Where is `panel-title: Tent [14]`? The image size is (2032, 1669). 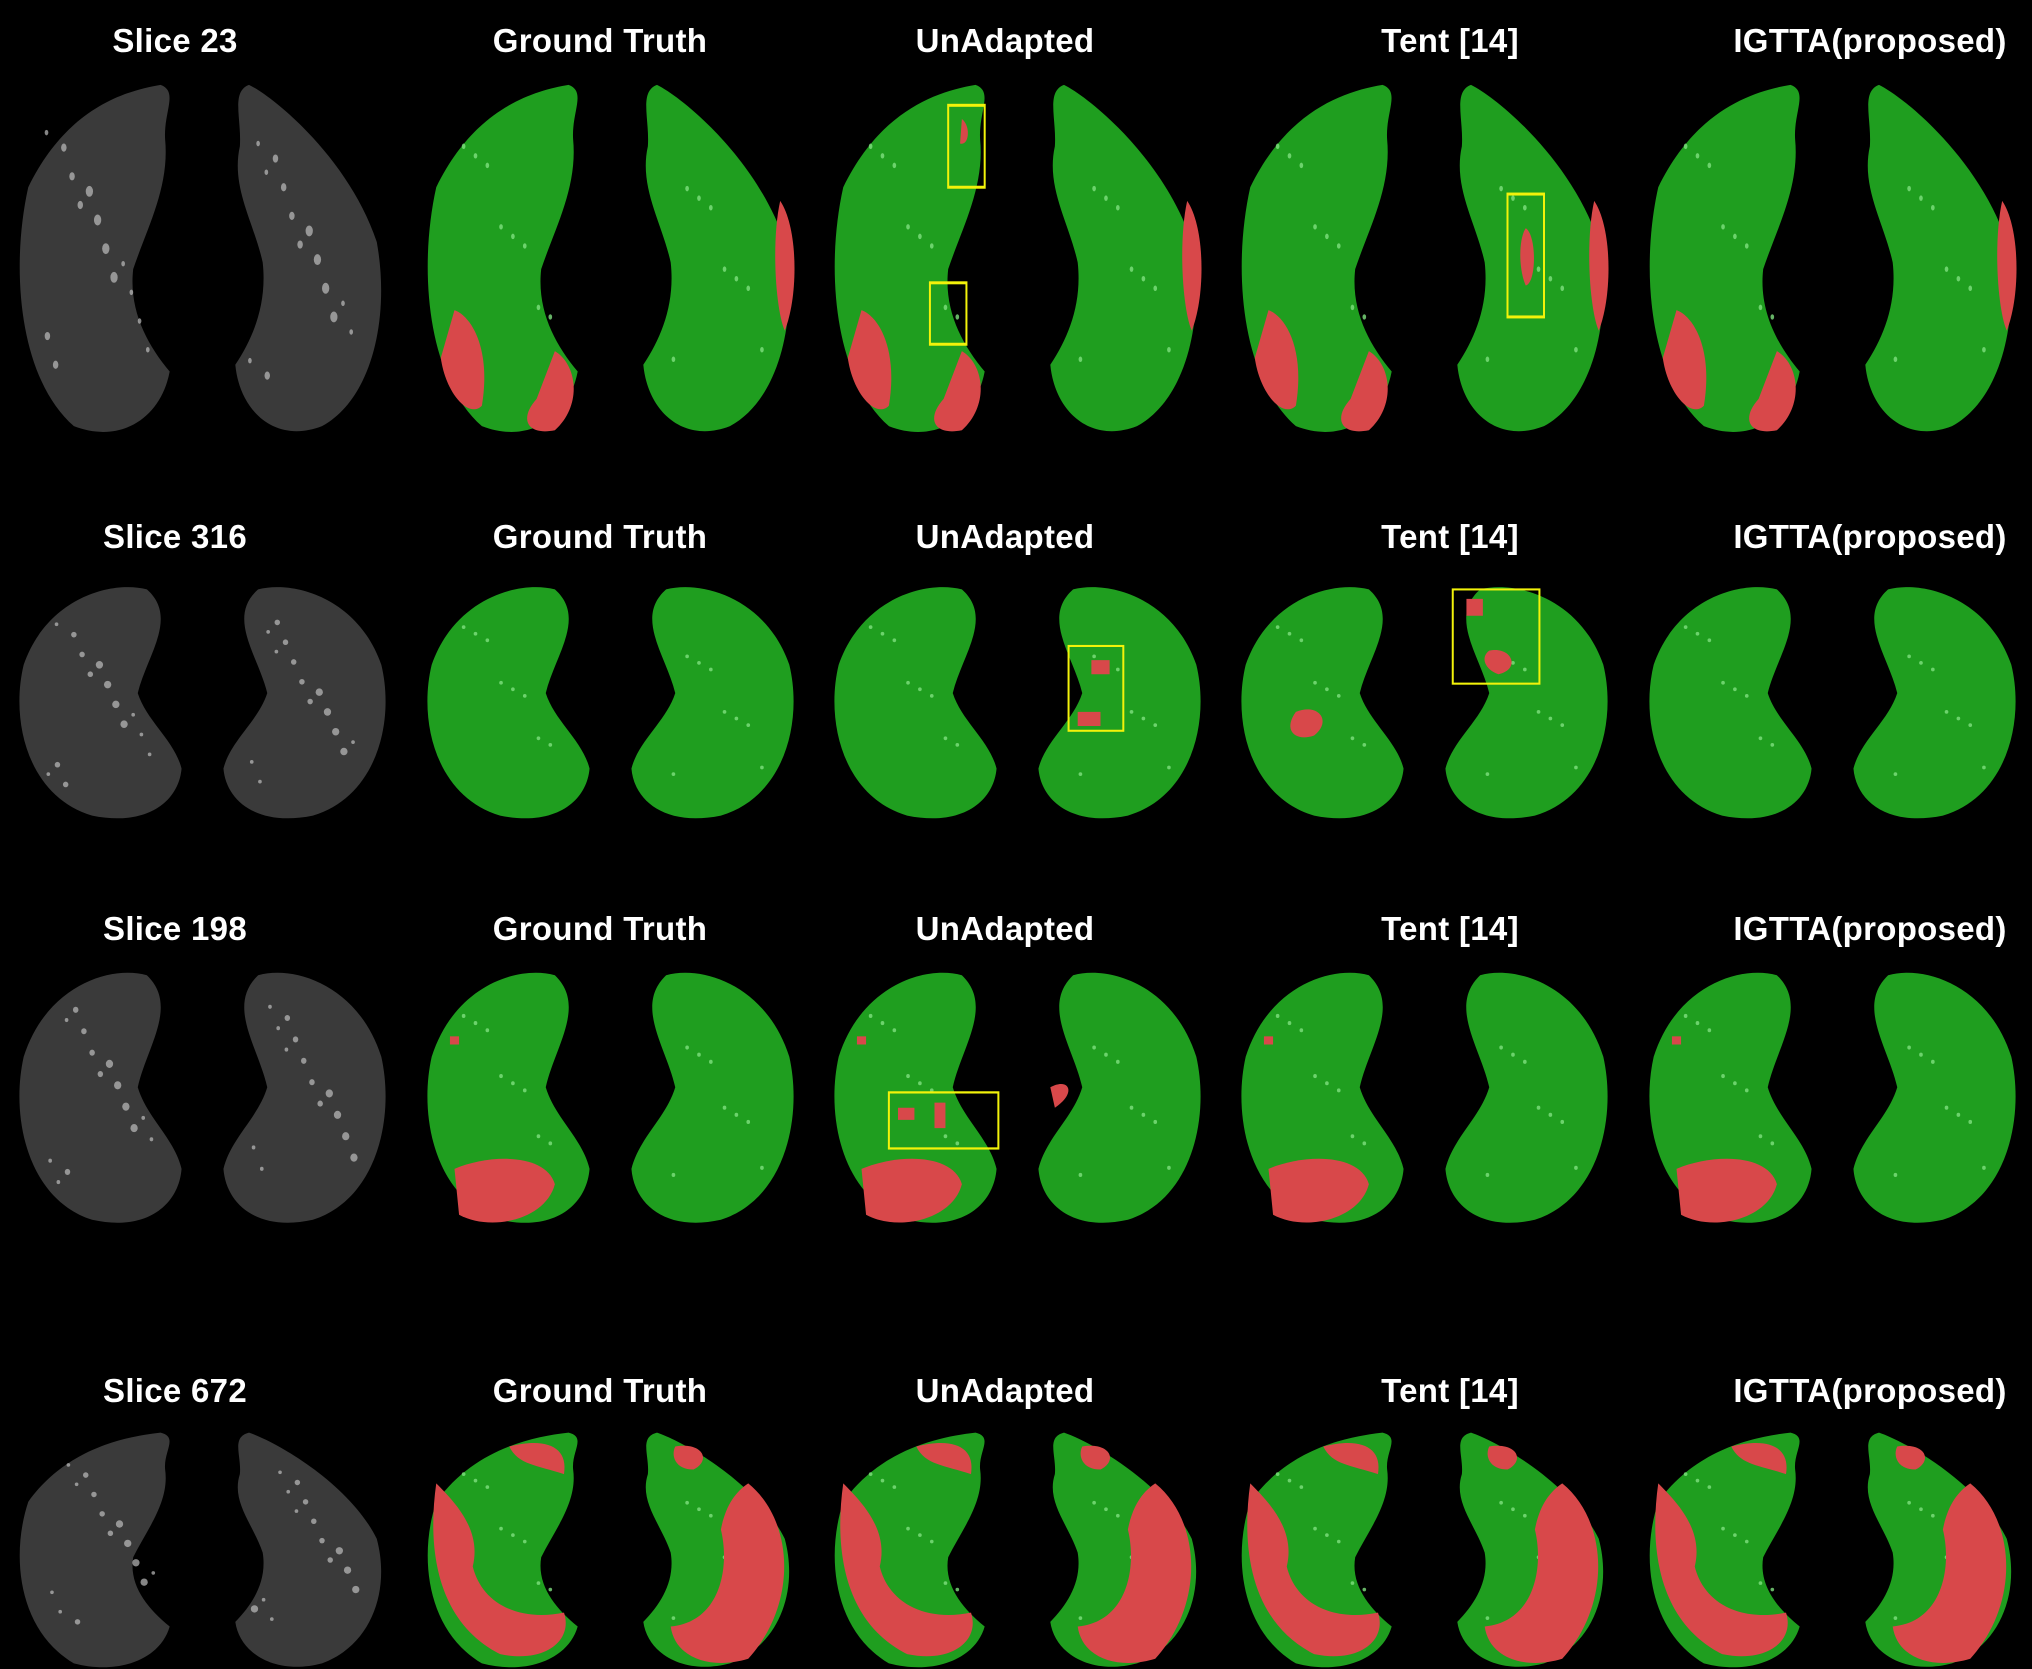 panel-title: Tent [14] is located at coordinates (1450, 928).